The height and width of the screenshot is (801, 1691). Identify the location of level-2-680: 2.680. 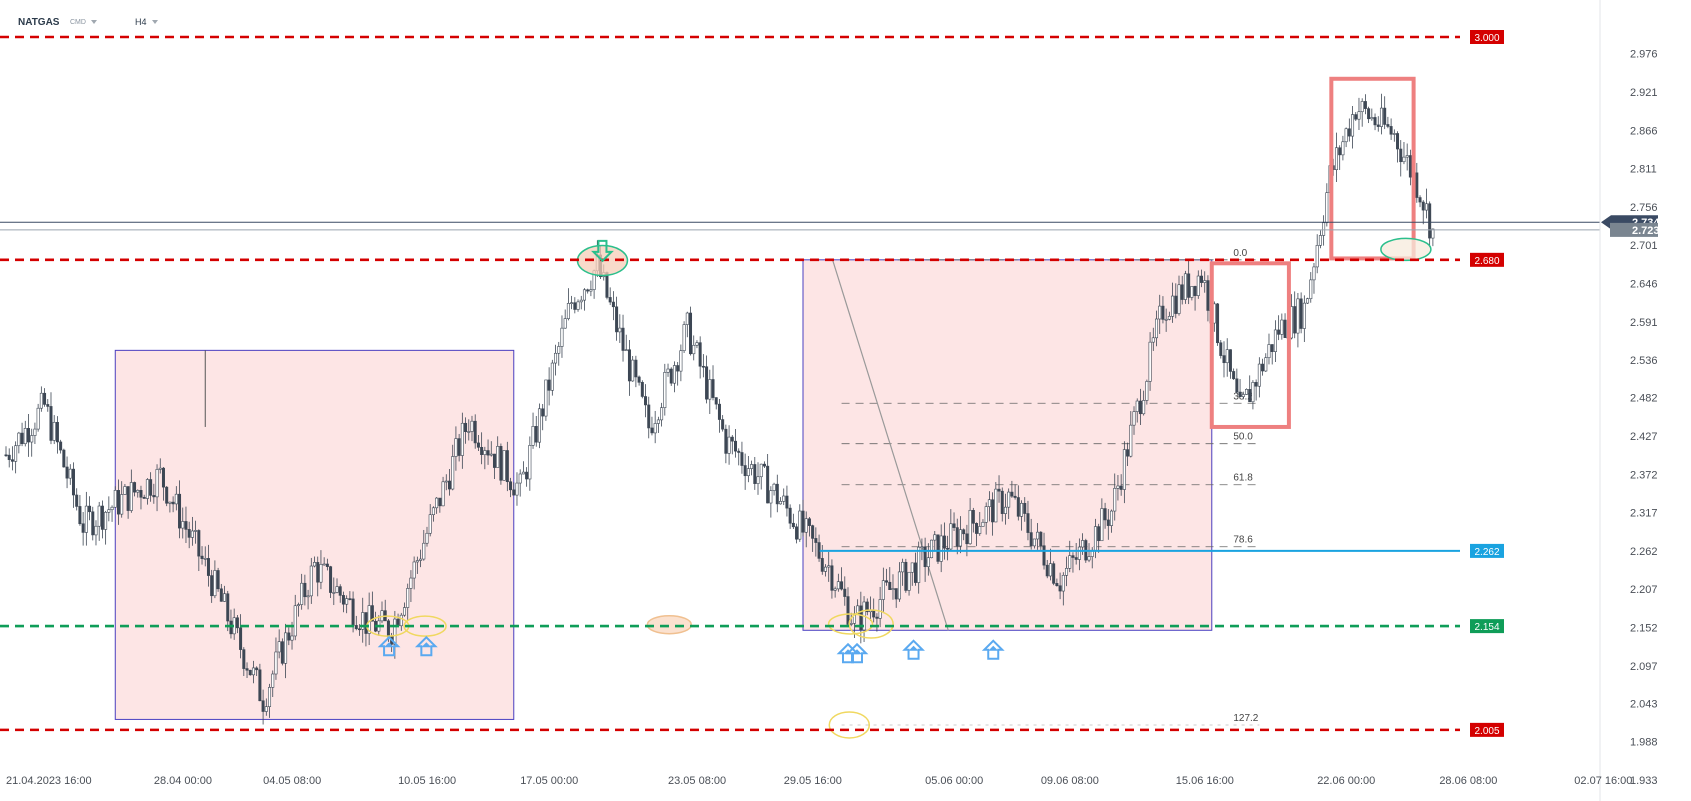
(752, 259).